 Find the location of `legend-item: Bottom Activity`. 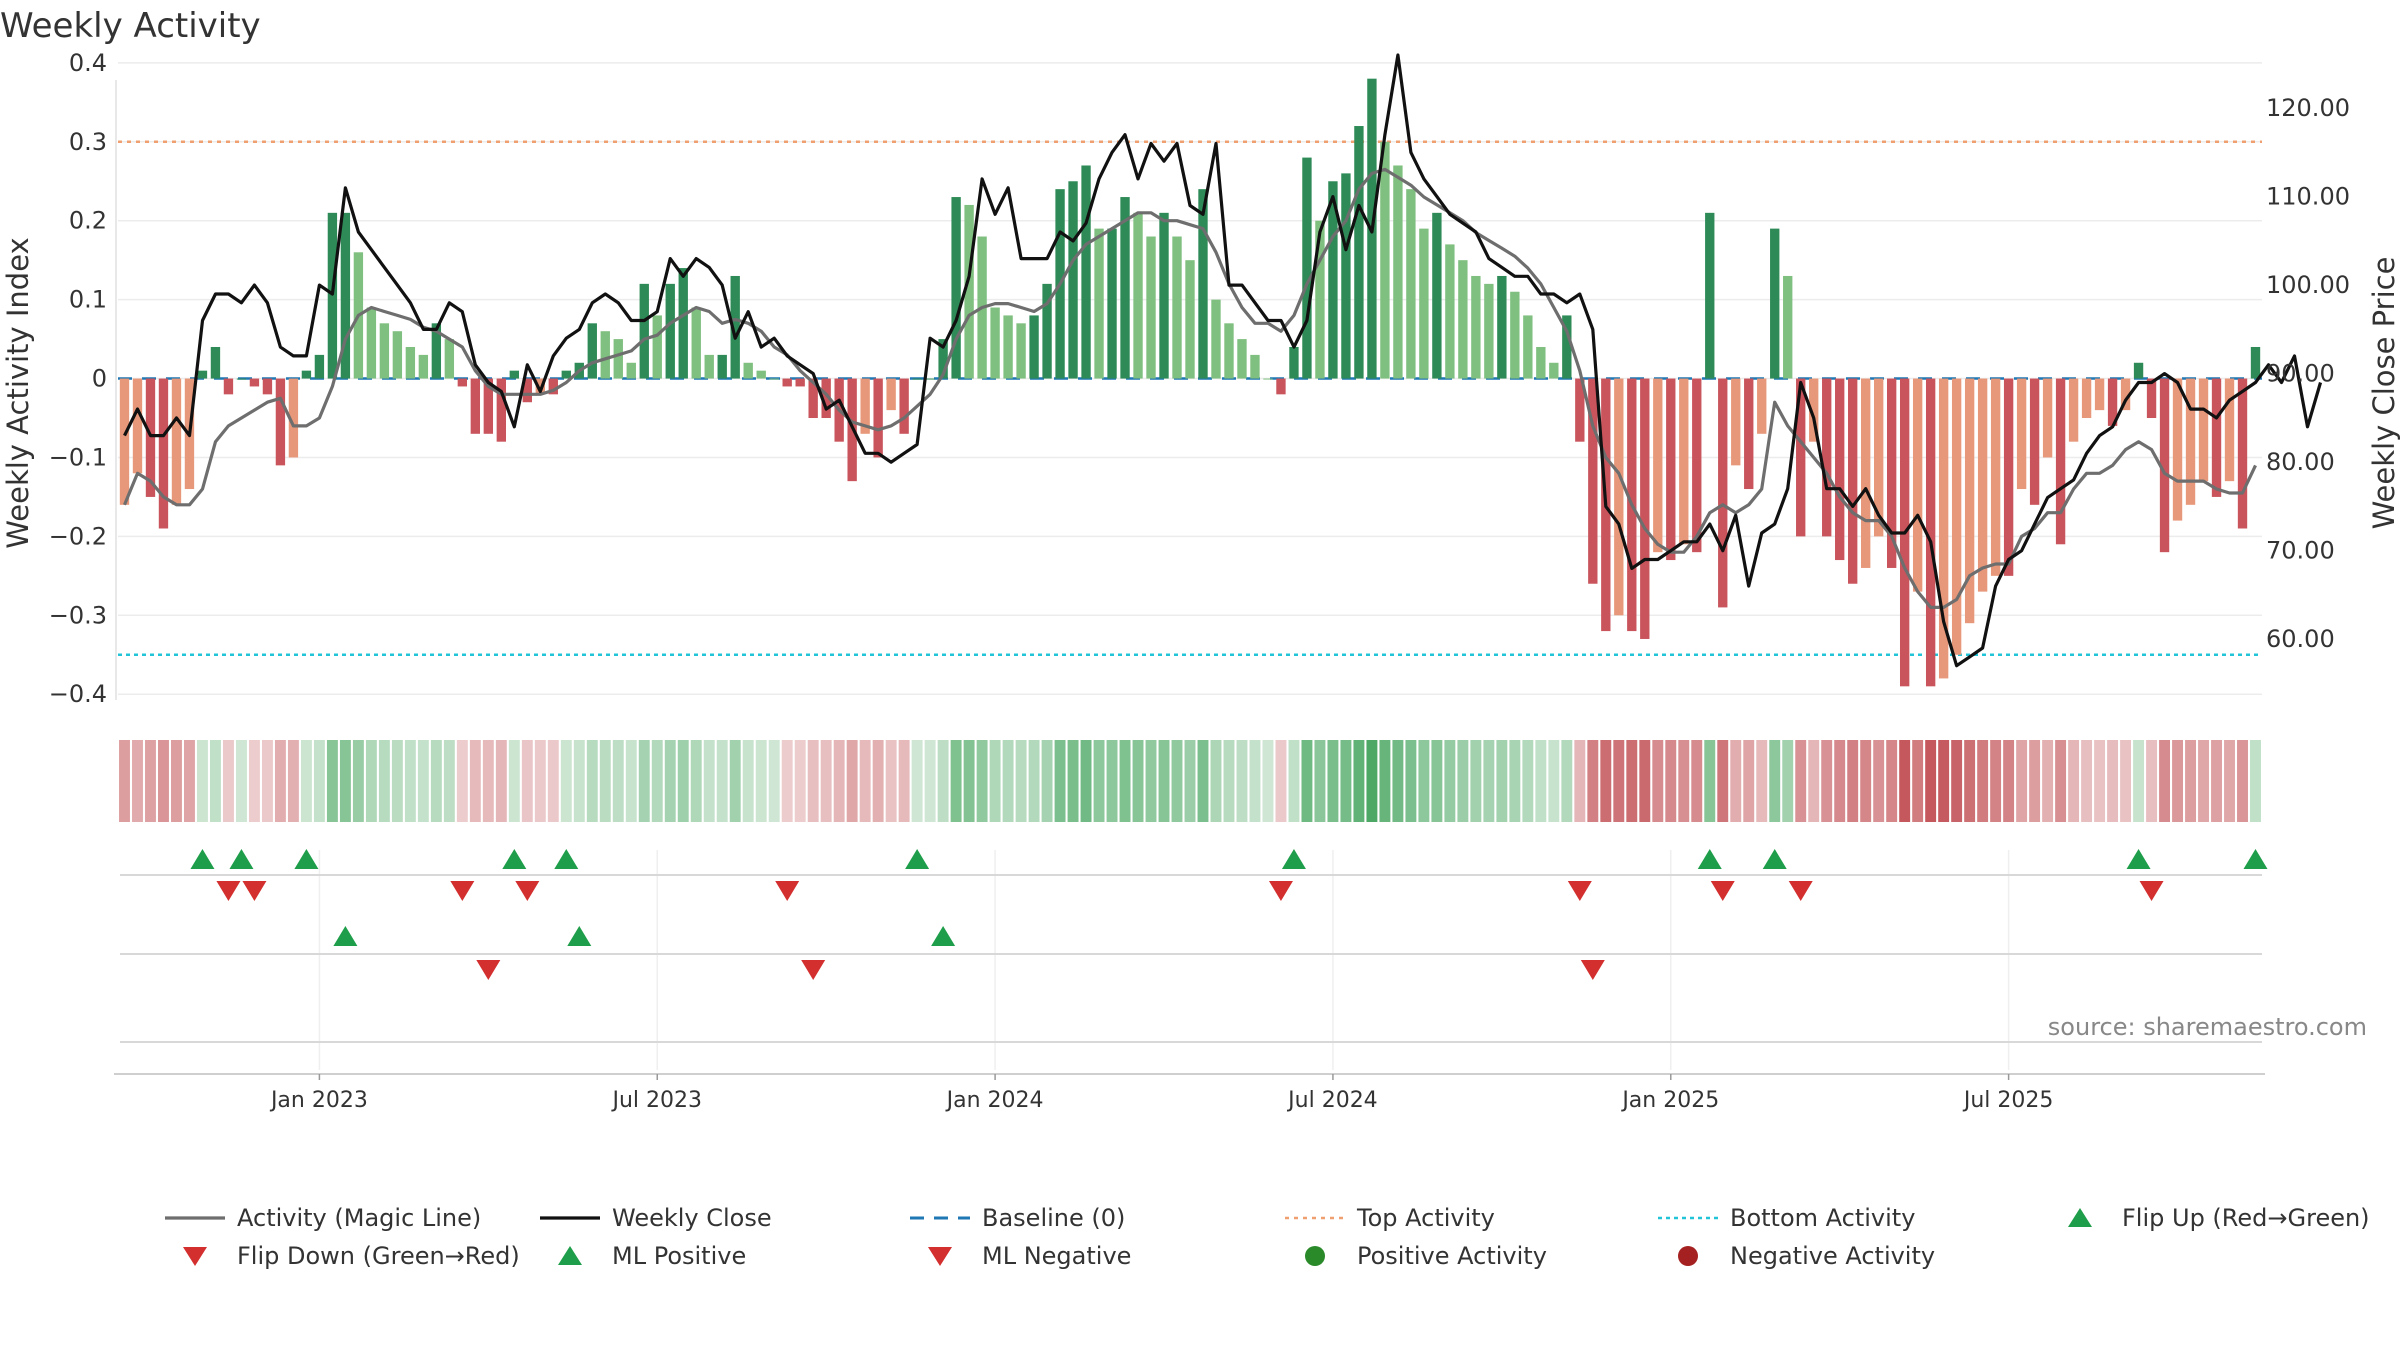

legend-item: Bottom Activity is located at coordinates (1786, 1218).